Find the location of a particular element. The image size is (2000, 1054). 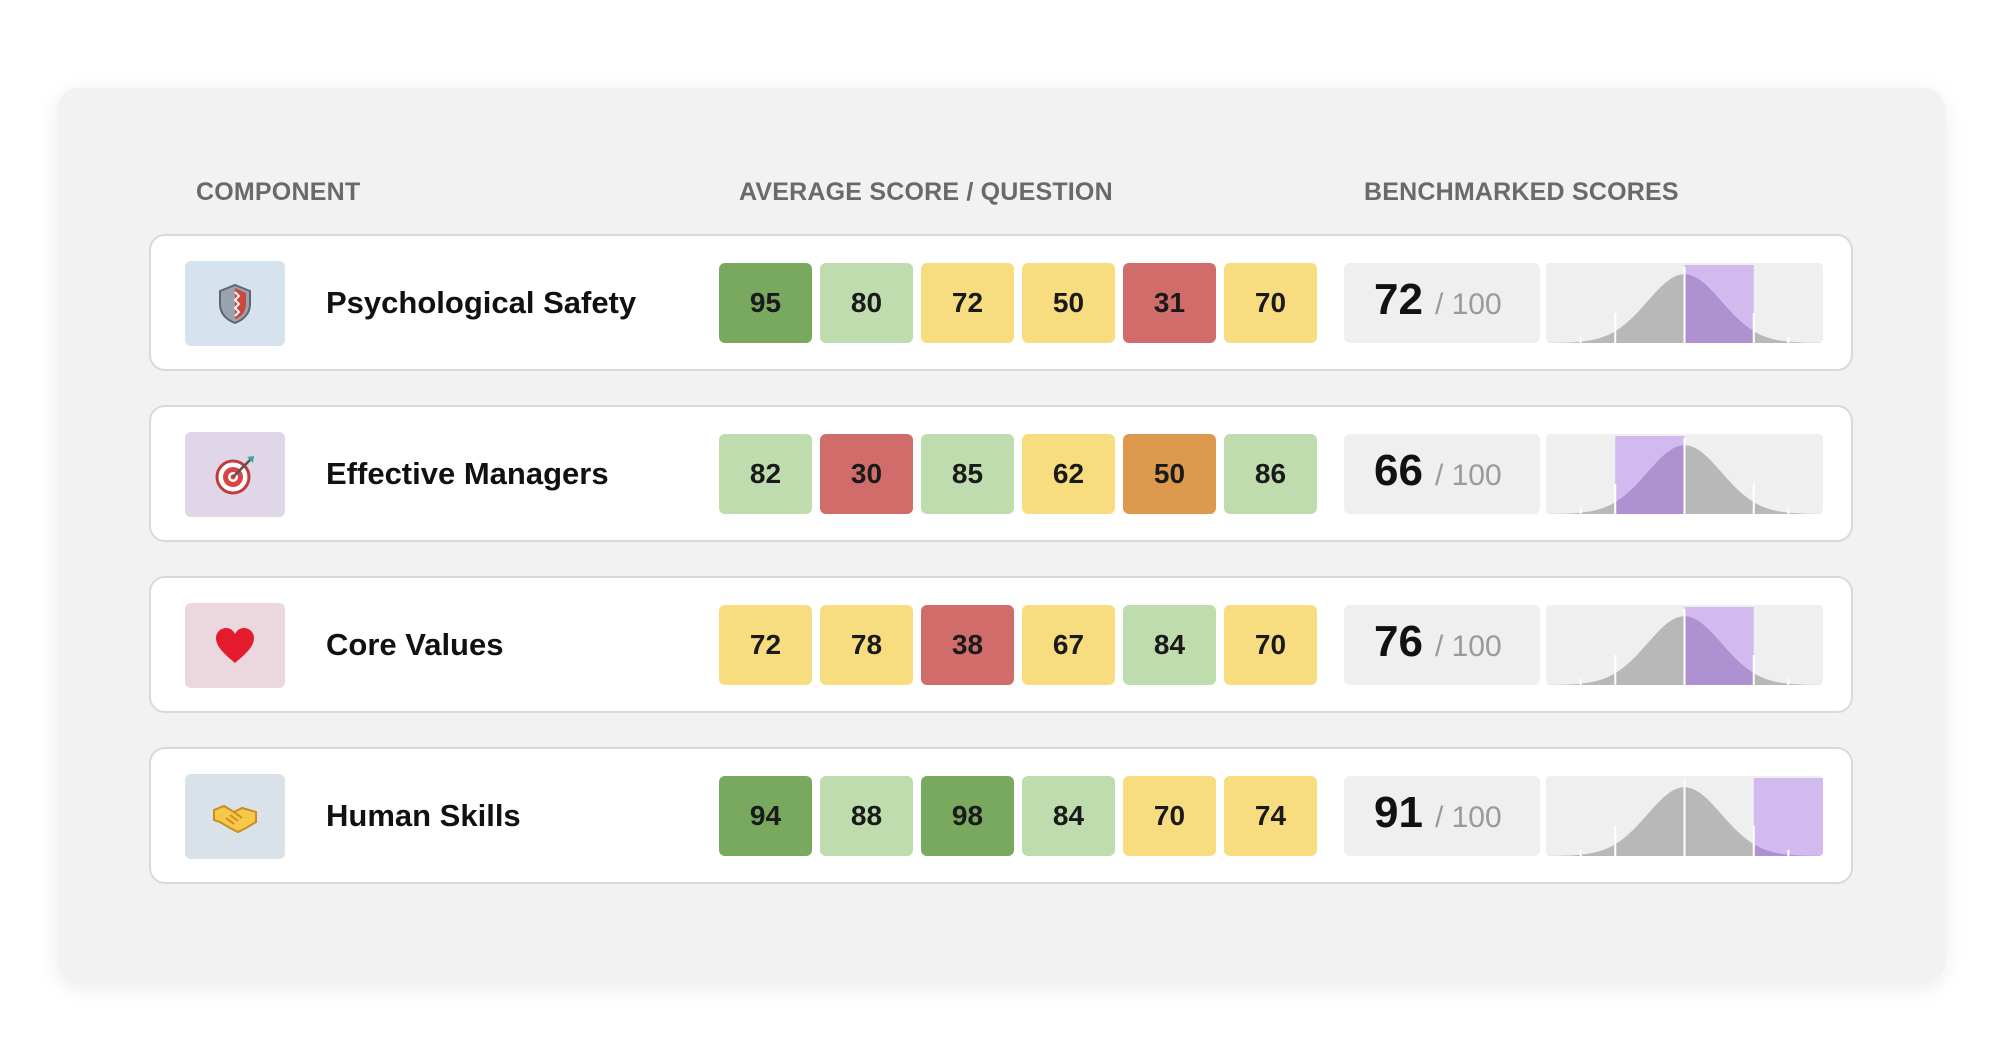

component-row: Core Values 72 78 38 67 84 70 76 / 100 is located at coordinates (1001, 644).